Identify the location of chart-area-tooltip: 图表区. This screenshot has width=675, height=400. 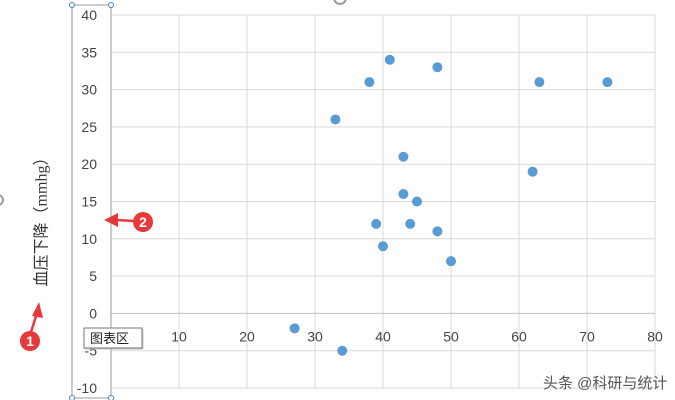
(113, 338).